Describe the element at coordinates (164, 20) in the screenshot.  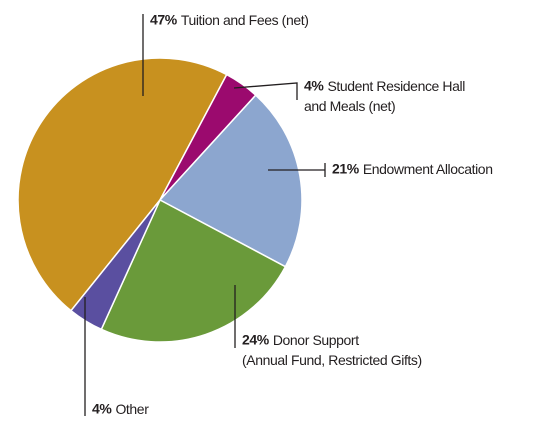
I see `value-label: 47%` at that location.